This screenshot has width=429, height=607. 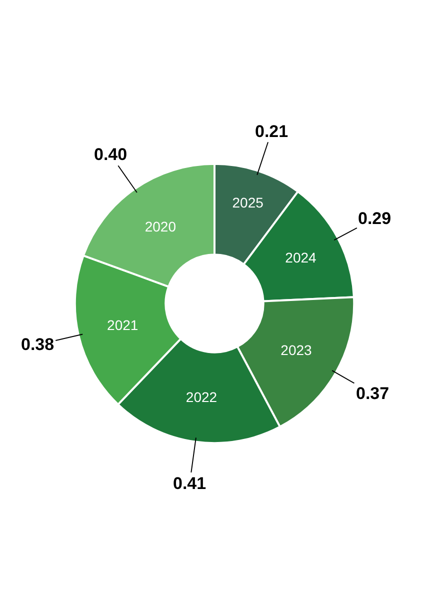 I want to click on slice-label: 2025, so click(x=248, y=202).